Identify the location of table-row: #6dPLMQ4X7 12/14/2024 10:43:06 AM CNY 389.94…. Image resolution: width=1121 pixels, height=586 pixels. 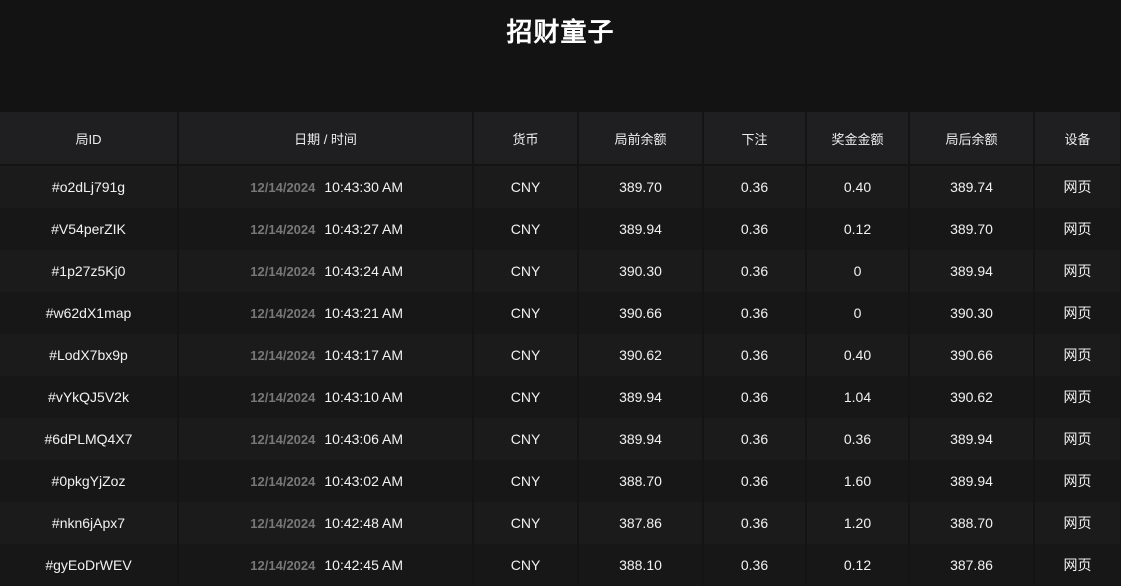
(560, 439).